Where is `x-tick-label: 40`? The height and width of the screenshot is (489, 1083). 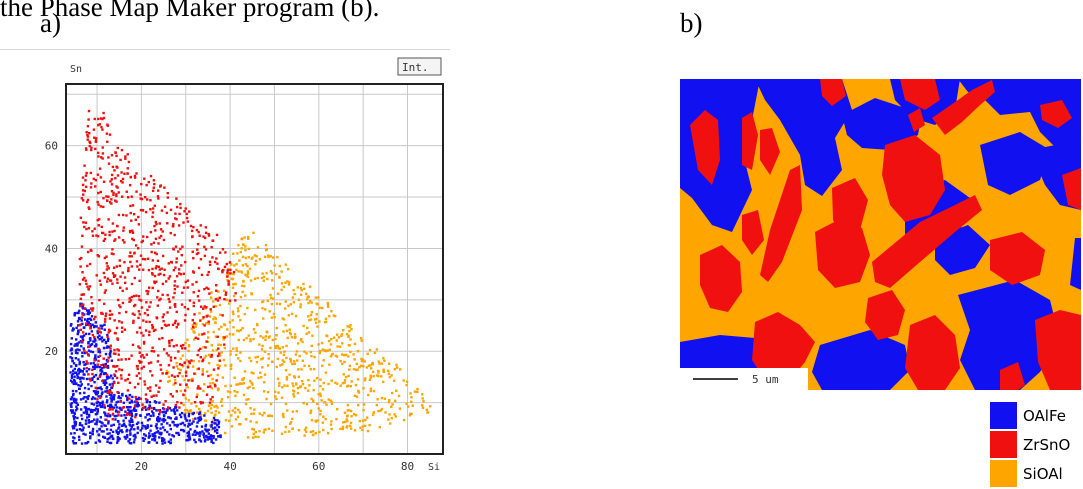
x-tick-label: 40 is located at coordinates (229, 466).